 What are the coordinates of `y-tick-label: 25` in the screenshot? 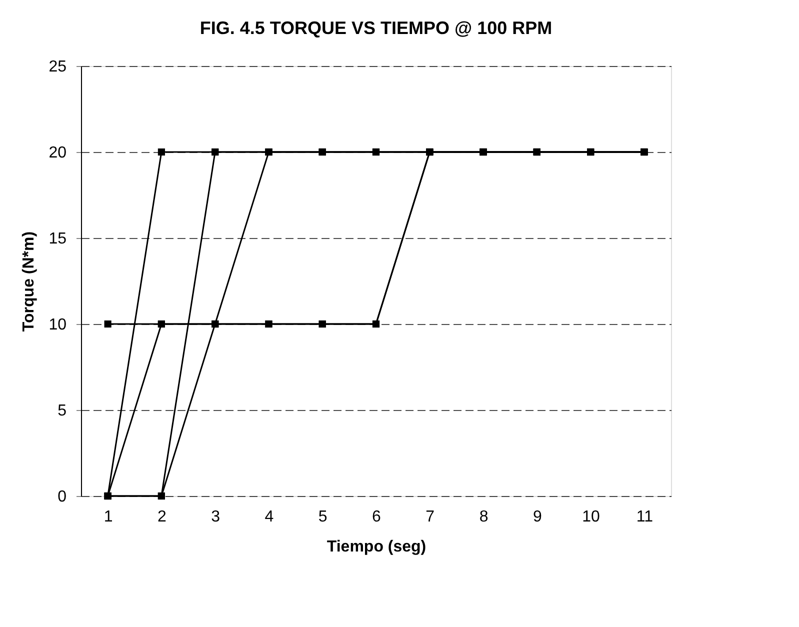 It's located at (57, 67).